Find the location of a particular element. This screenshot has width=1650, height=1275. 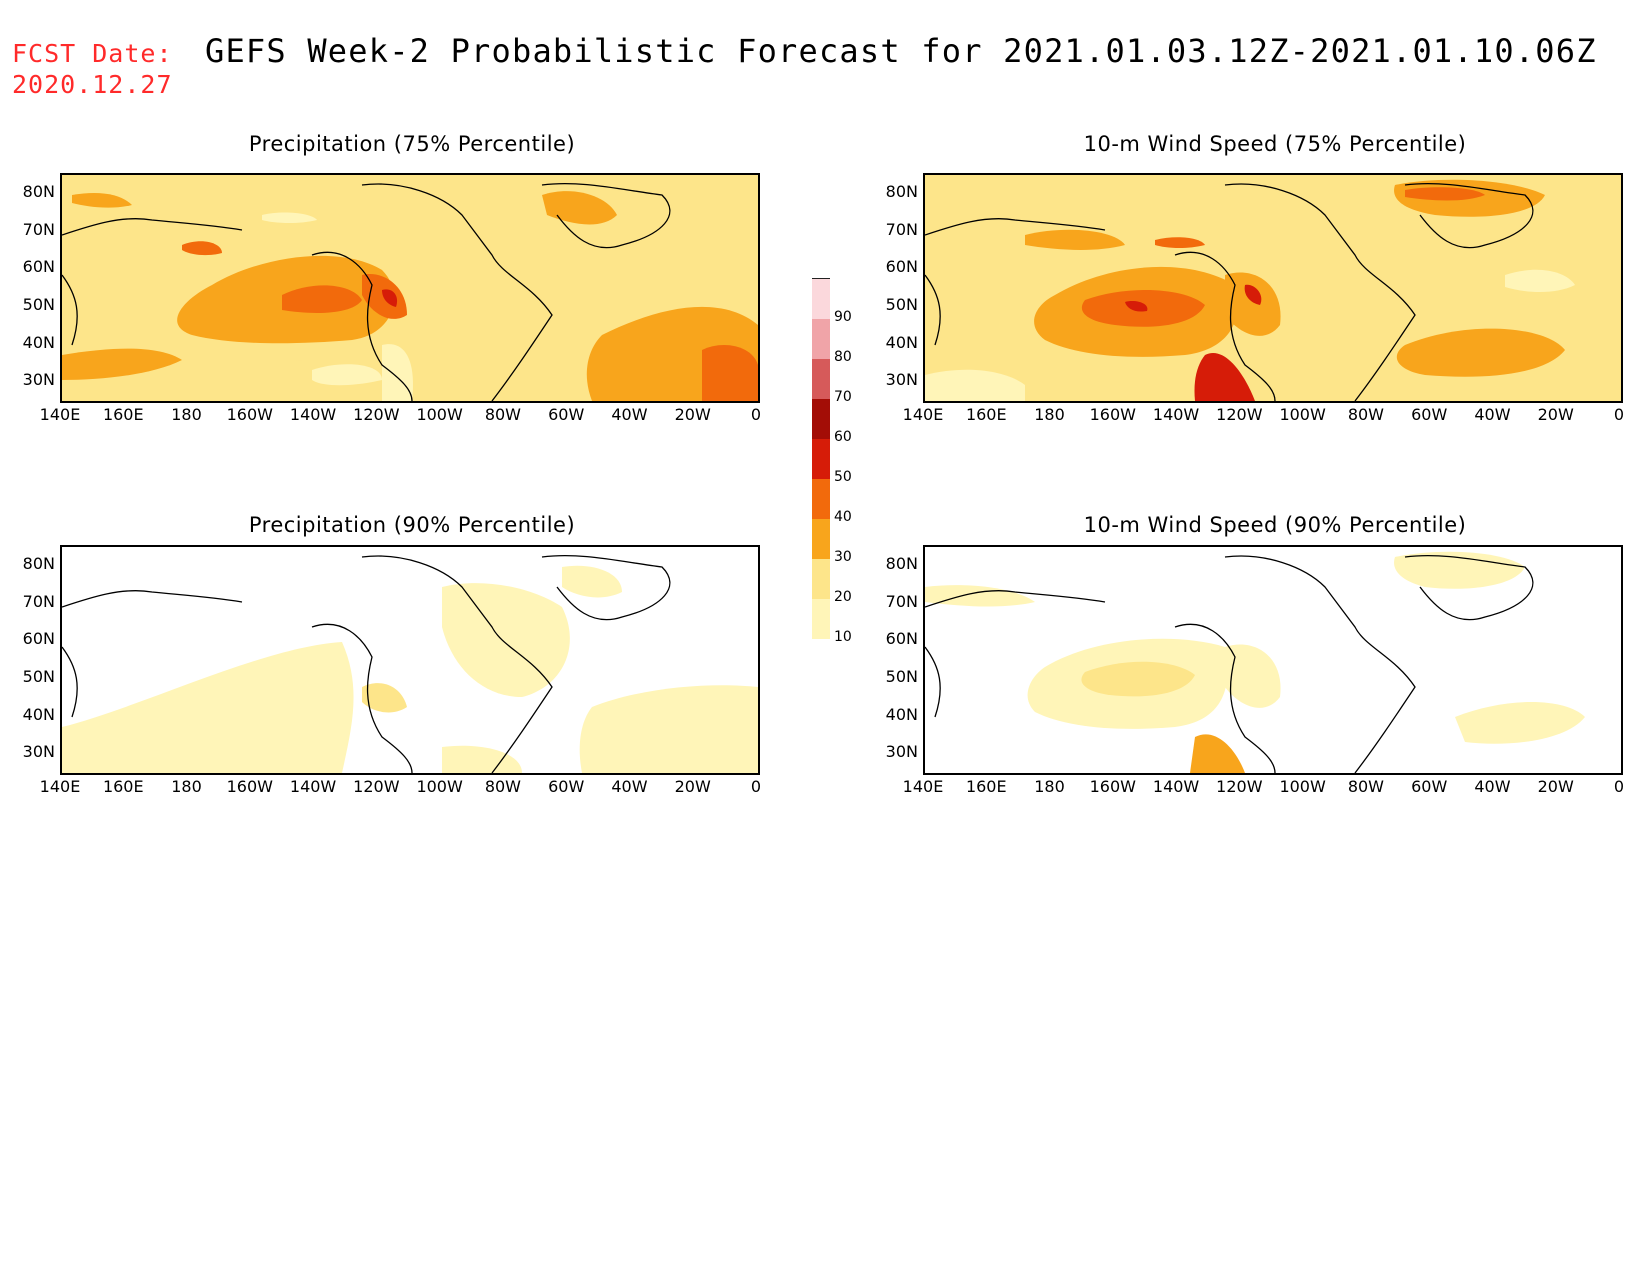

colorbar-label: 40 is located at coordinates (843, 517).